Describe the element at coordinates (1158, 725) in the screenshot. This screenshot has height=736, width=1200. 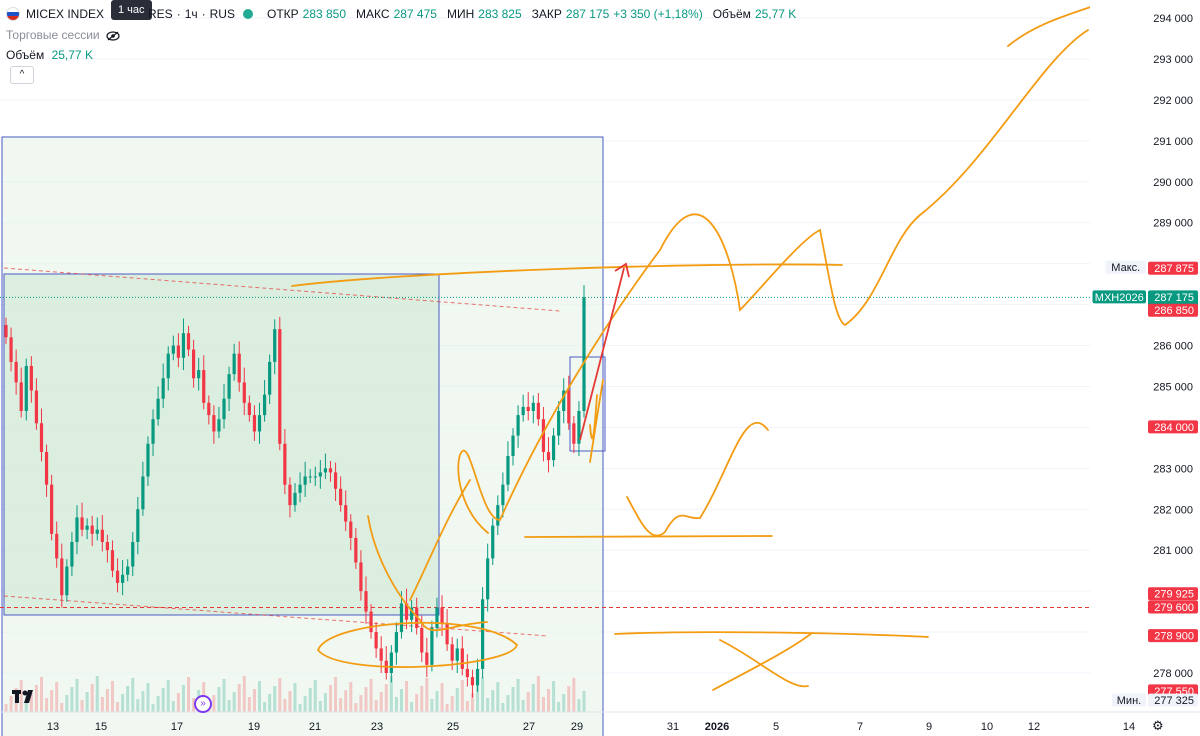
I see `gear-icon: ⚙` at that location.